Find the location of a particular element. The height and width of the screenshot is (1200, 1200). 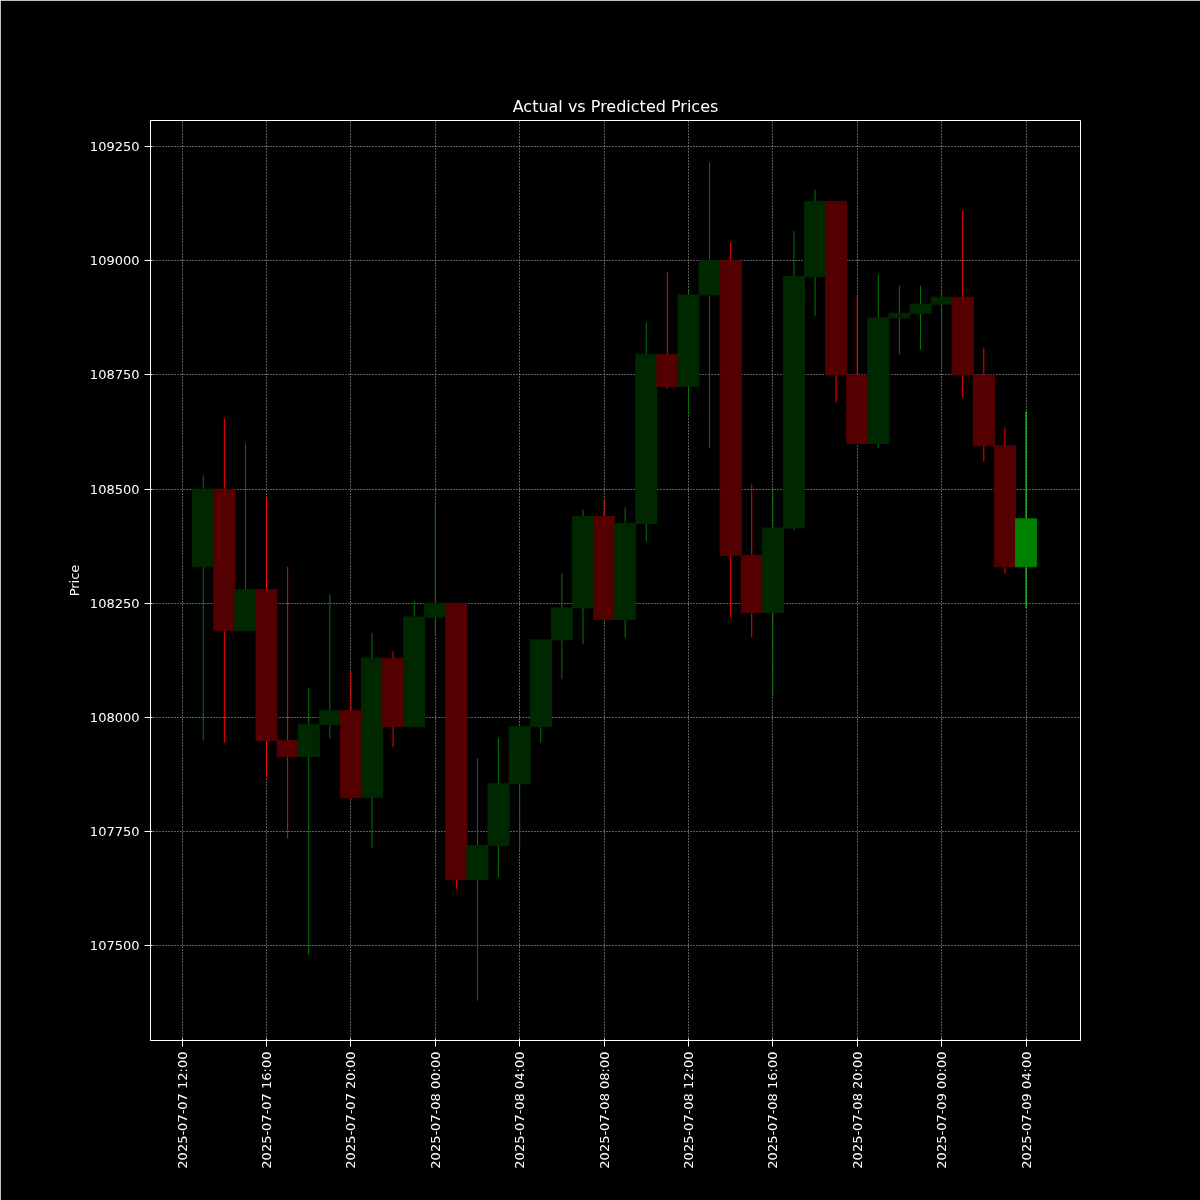

y-tick-label: 108000 is located at coordinates (114, 718).